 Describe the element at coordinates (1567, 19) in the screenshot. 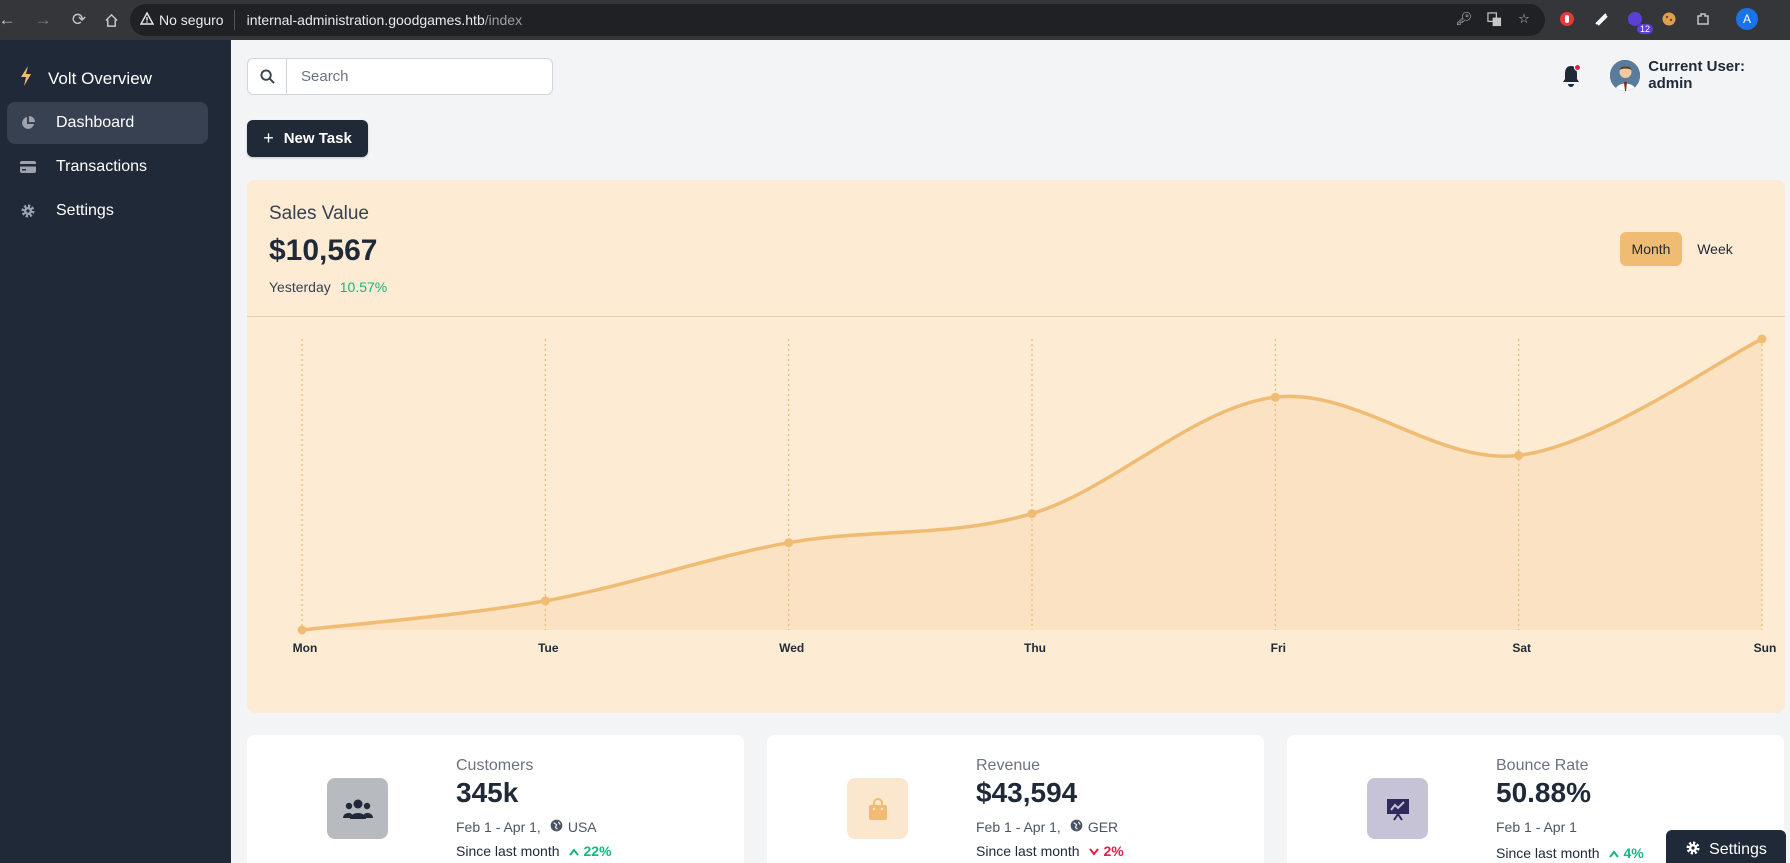

I see `extension-hand-icon` at that location.